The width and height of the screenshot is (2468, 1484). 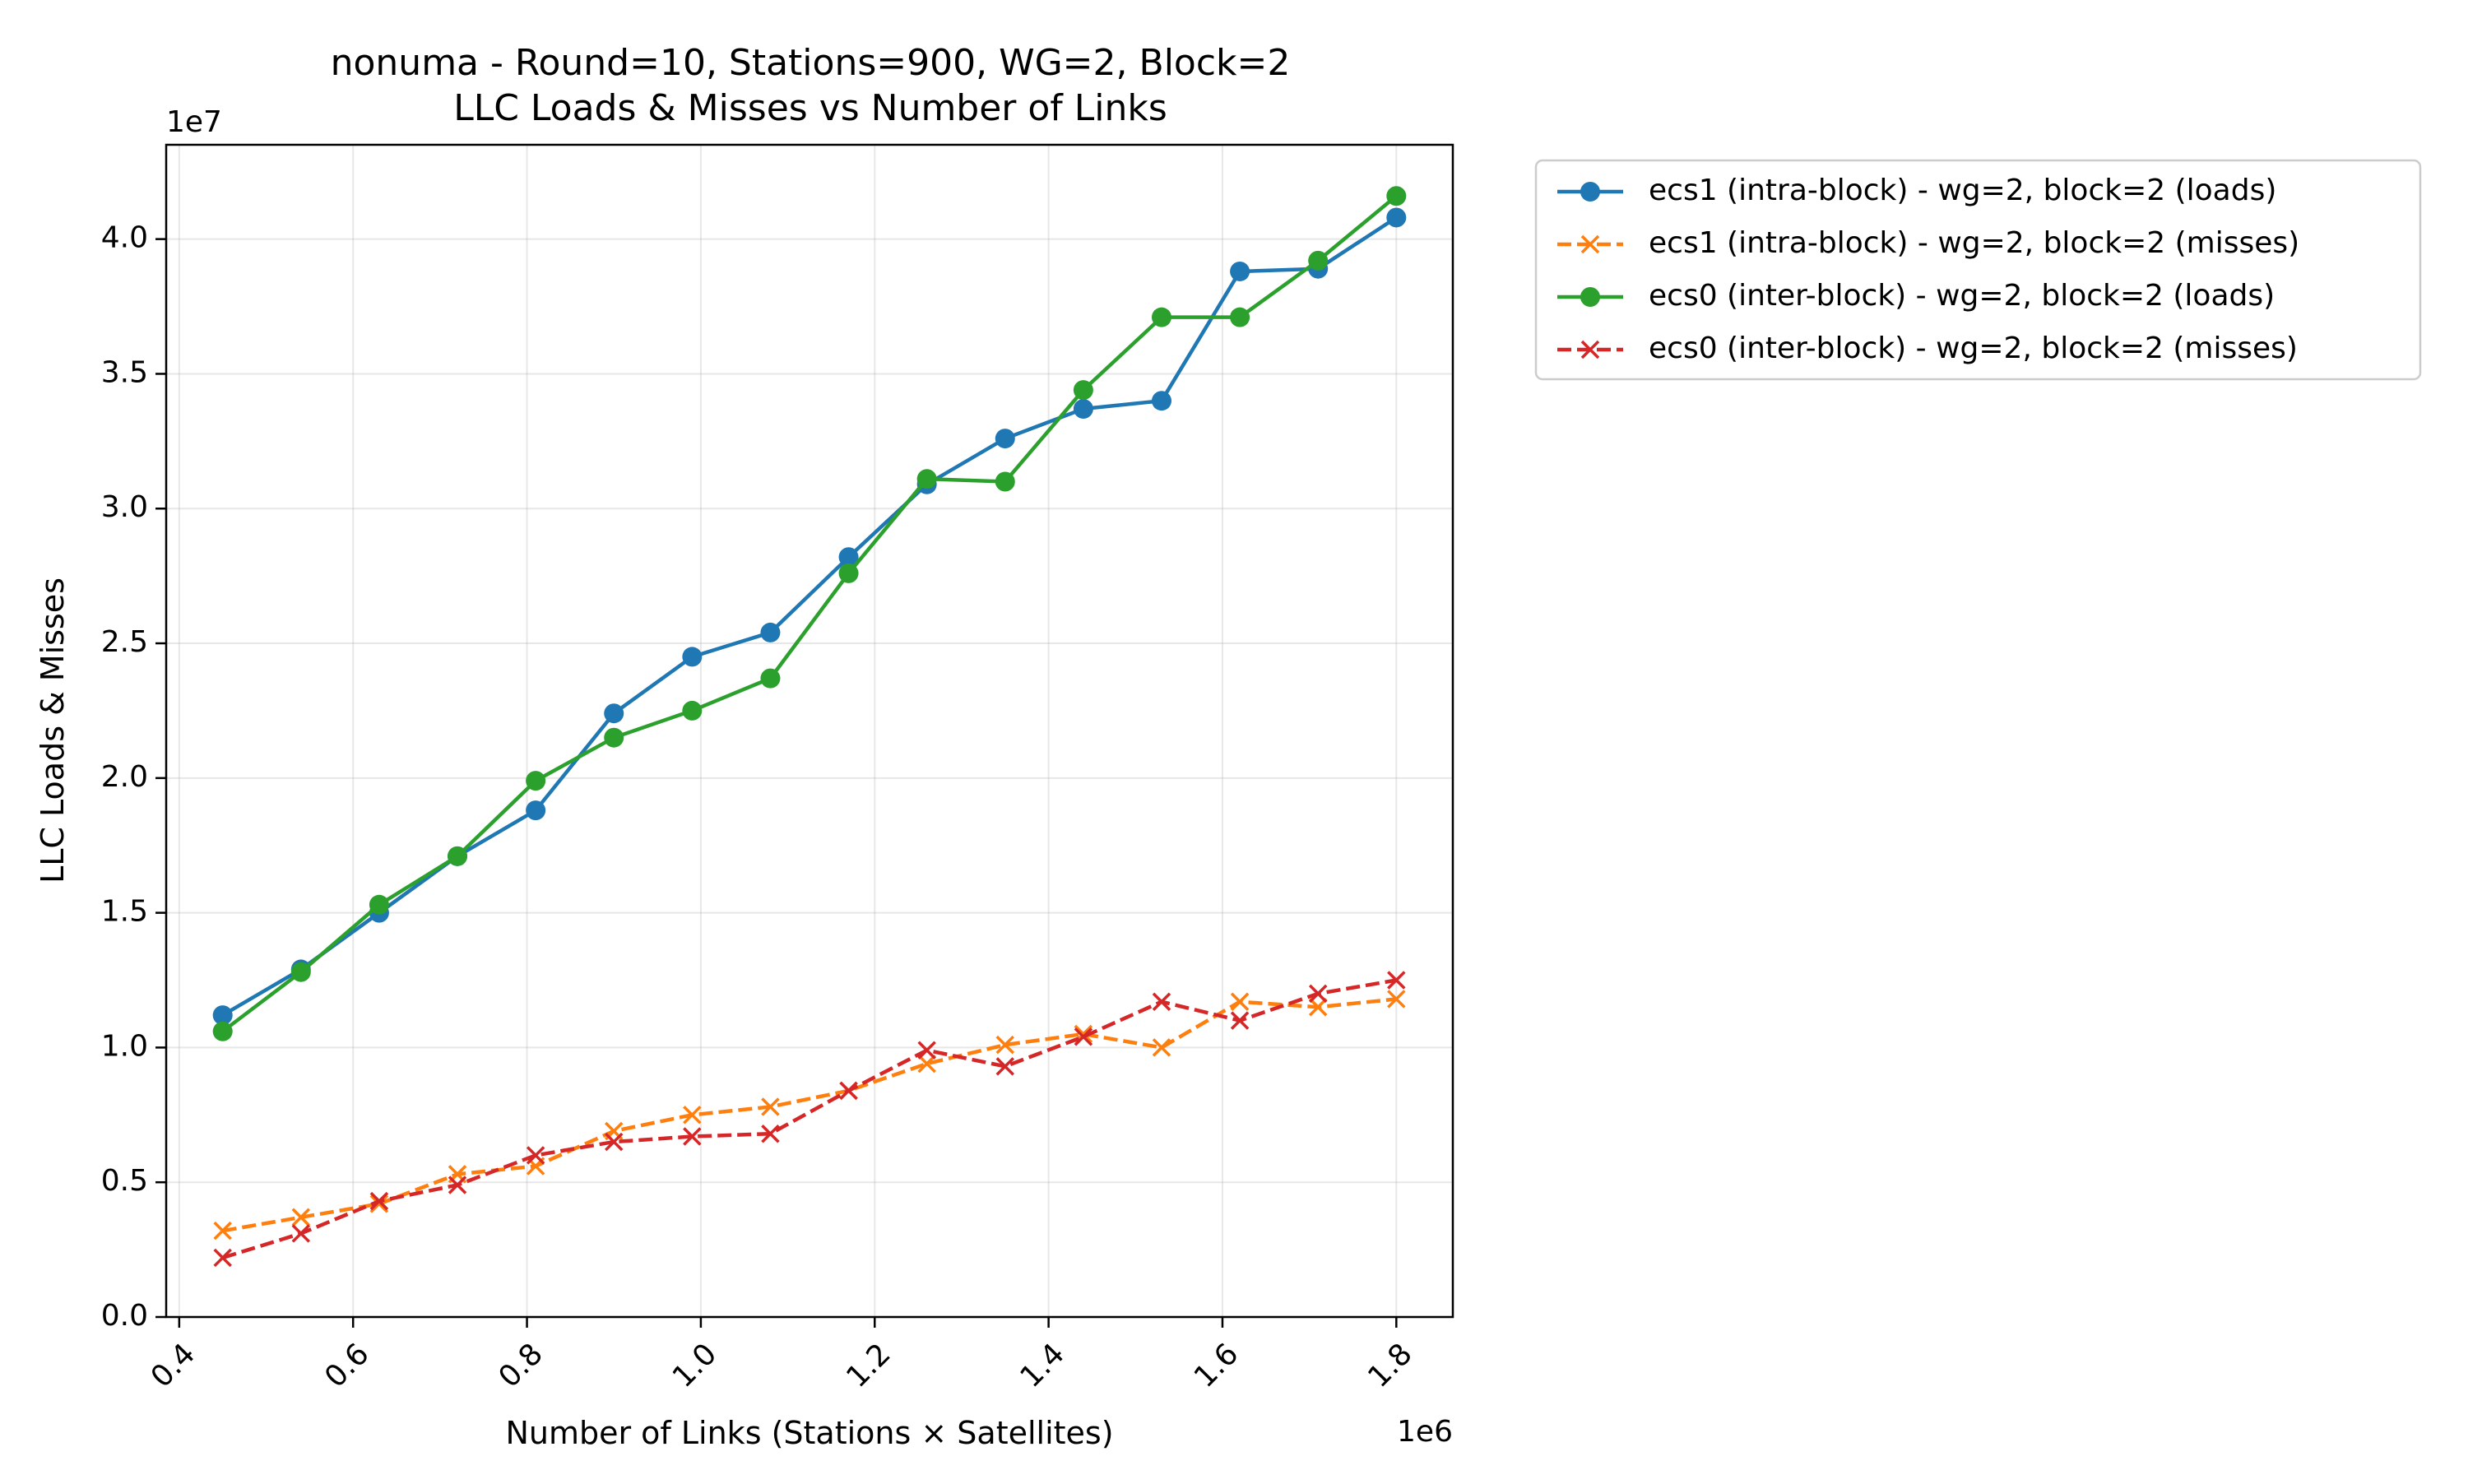 What do you see at coordinates (194, 122) in the screenshot?
I see `y-axis-offset-label: 1e7` at bounding box center [194, 122].